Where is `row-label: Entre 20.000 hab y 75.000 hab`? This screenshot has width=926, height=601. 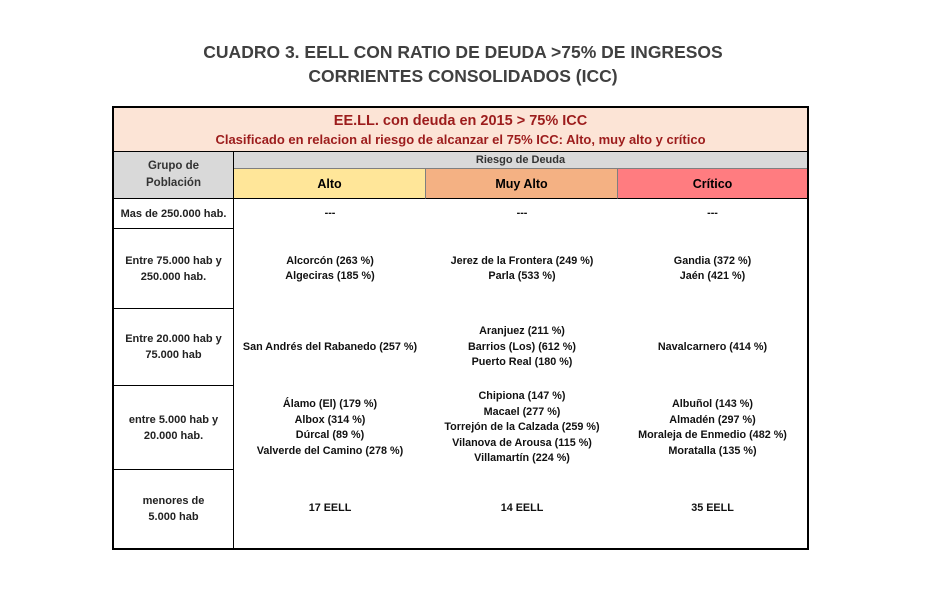
row-label: Entre 20.000 hab y 75.000 hab is located at coordinates (174, 347).